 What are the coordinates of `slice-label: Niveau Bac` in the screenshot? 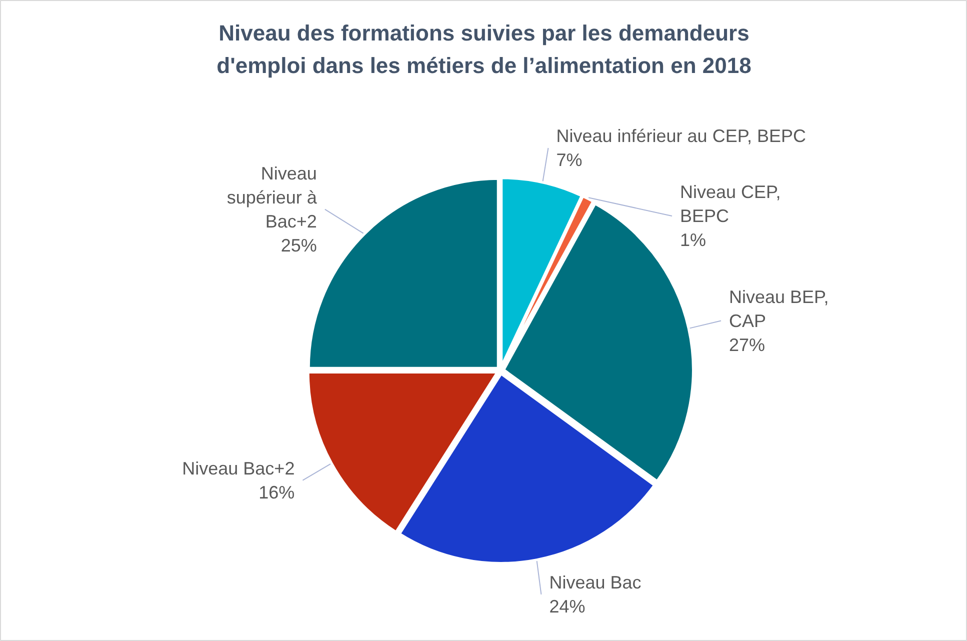 It's located at (595, 582).